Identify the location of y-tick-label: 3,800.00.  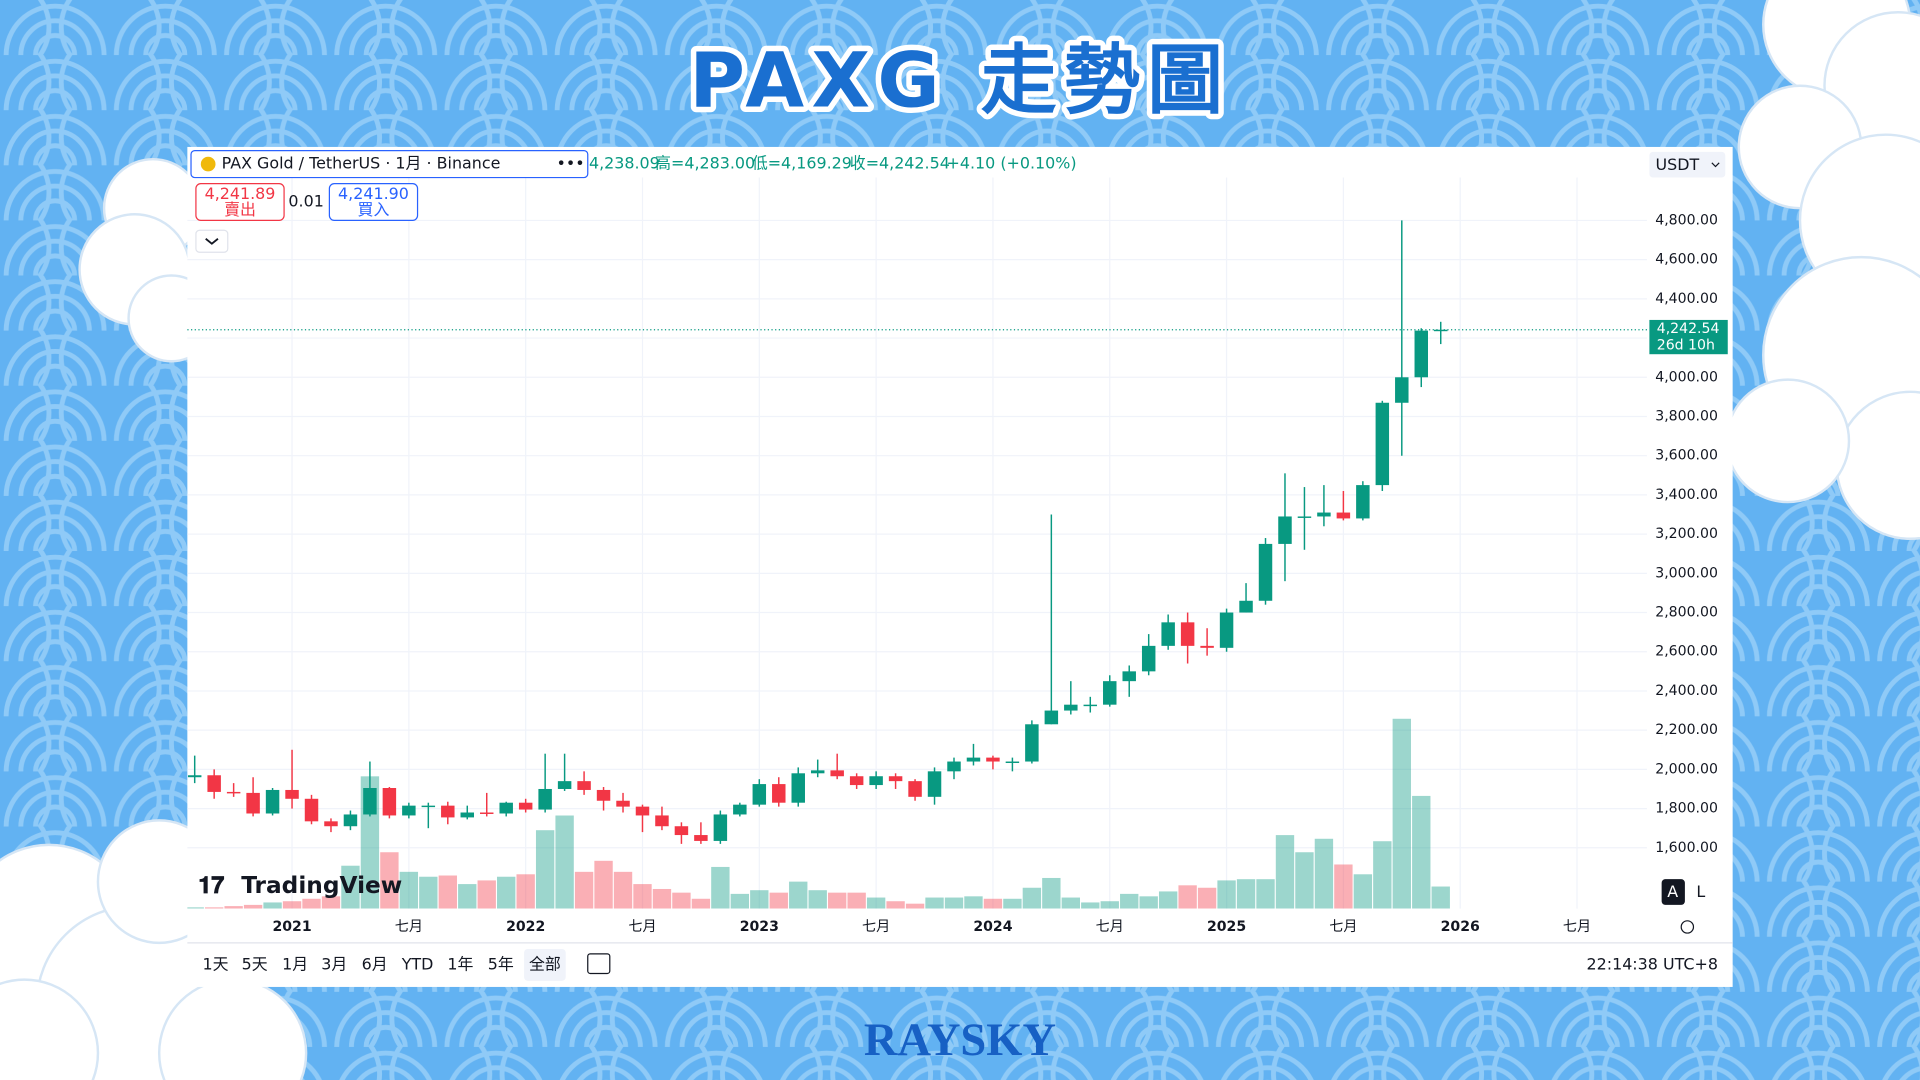
(1686, 416).